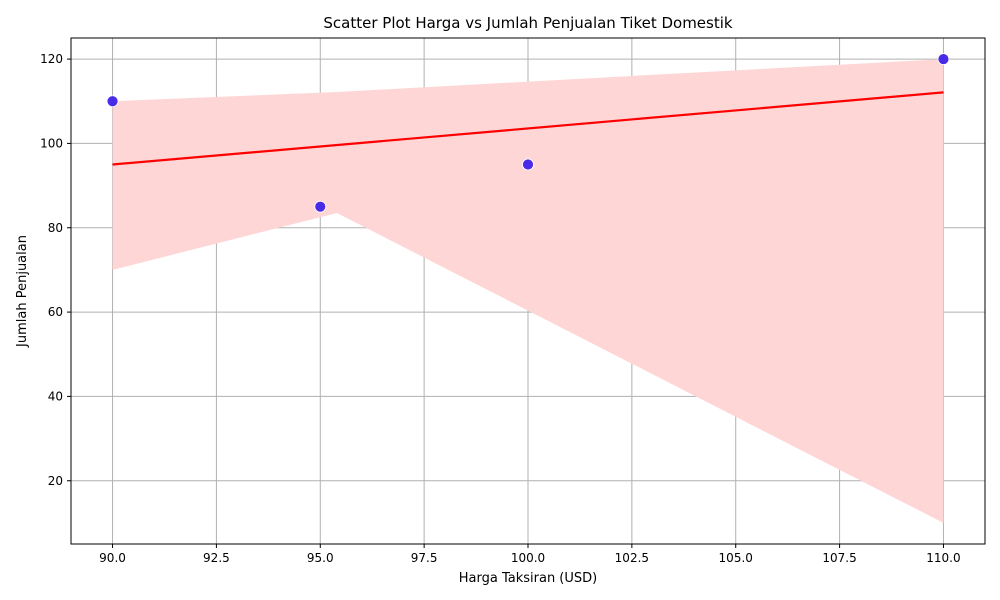 Image resolution: width=1000 pixels, height=600 pixels. What do you see at coordinates (632, 558) in the screenshot?
I see `x-tick-label: 102.5` at bounding box center [632, 558].